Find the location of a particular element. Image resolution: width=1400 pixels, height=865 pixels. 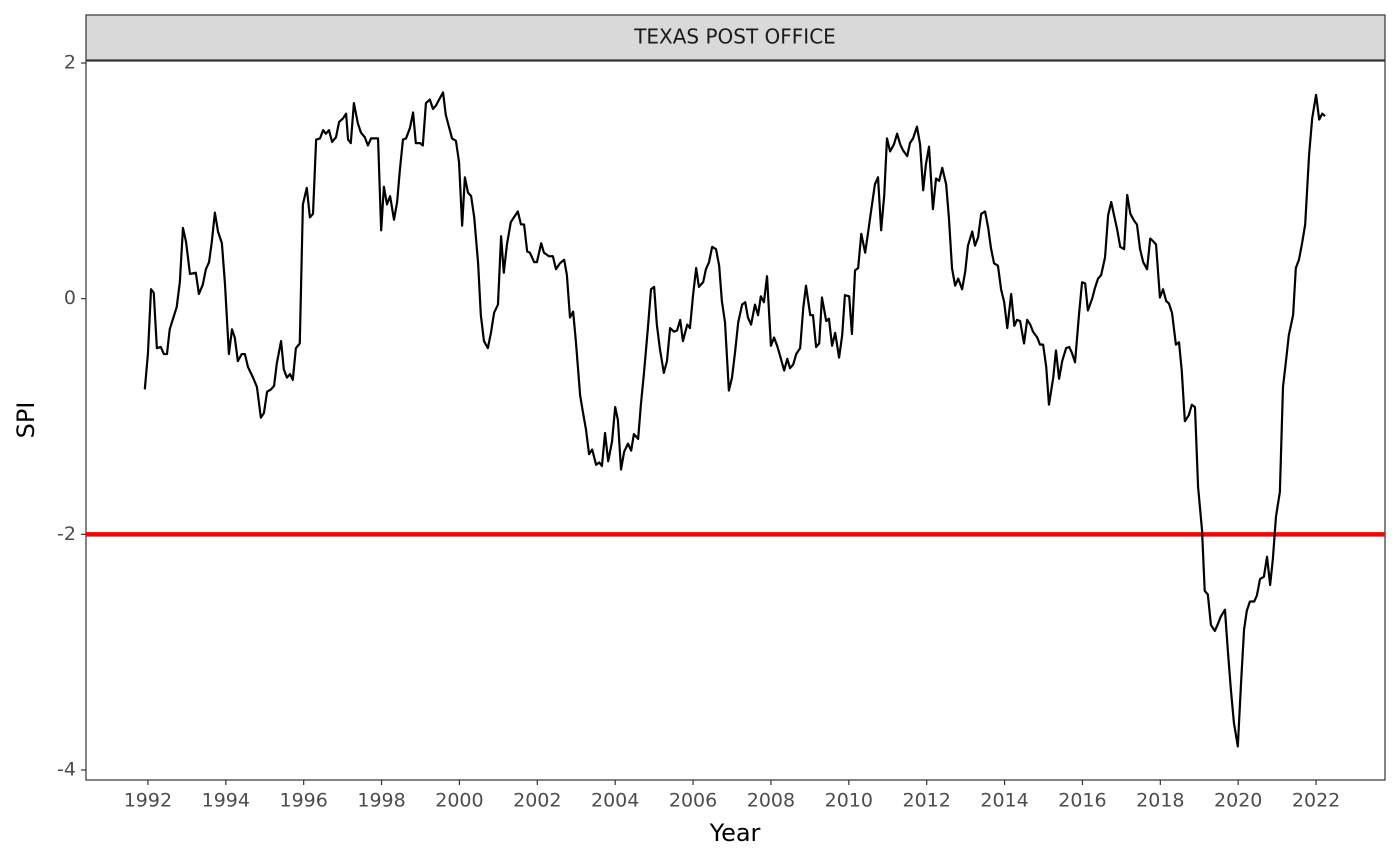

x-tick-label: 1996 is located at coordinates (303, 801).